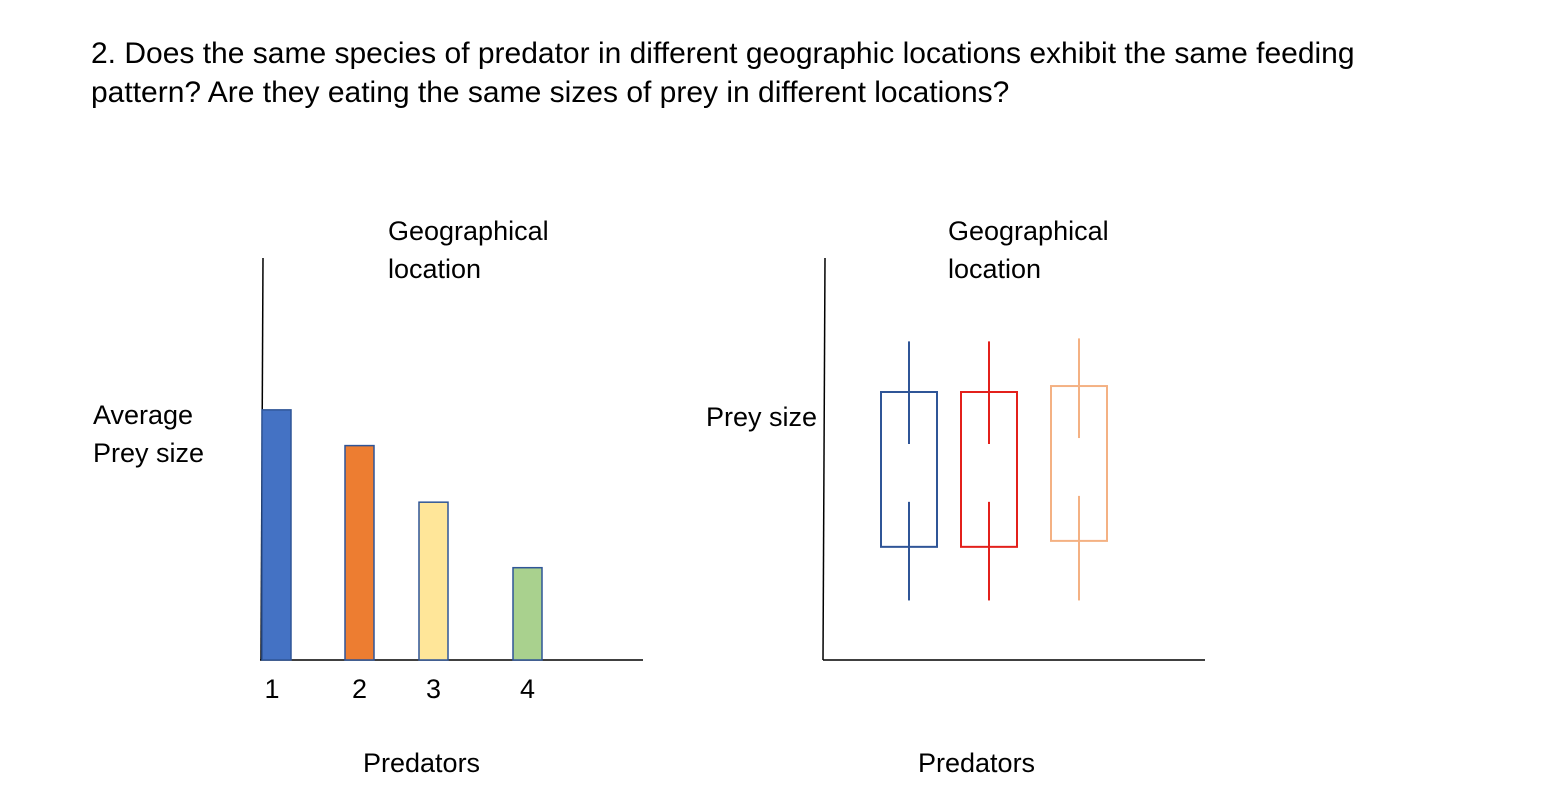 The width and height of the screenshot is (1542, 802). I want to click on box-chart-title: Geographical location, so click(1028, 250).